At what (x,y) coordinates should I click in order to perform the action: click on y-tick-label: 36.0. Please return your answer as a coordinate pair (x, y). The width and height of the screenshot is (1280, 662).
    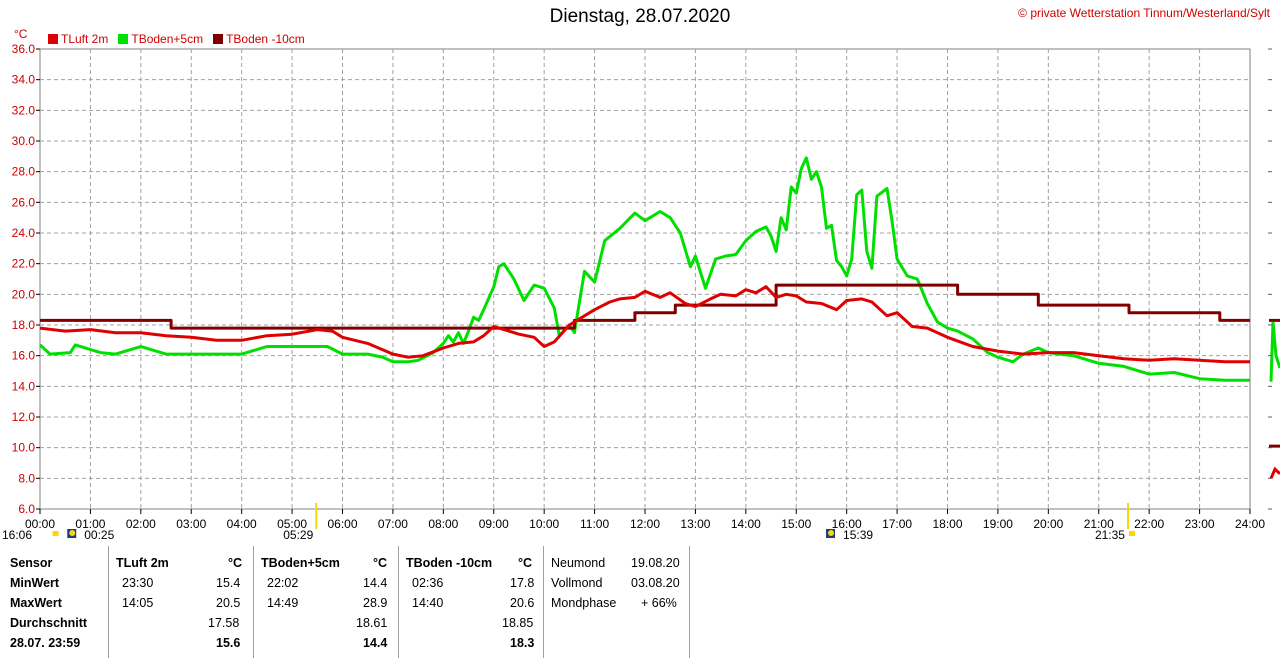
    Looking at the image, I should click on (24, 49).